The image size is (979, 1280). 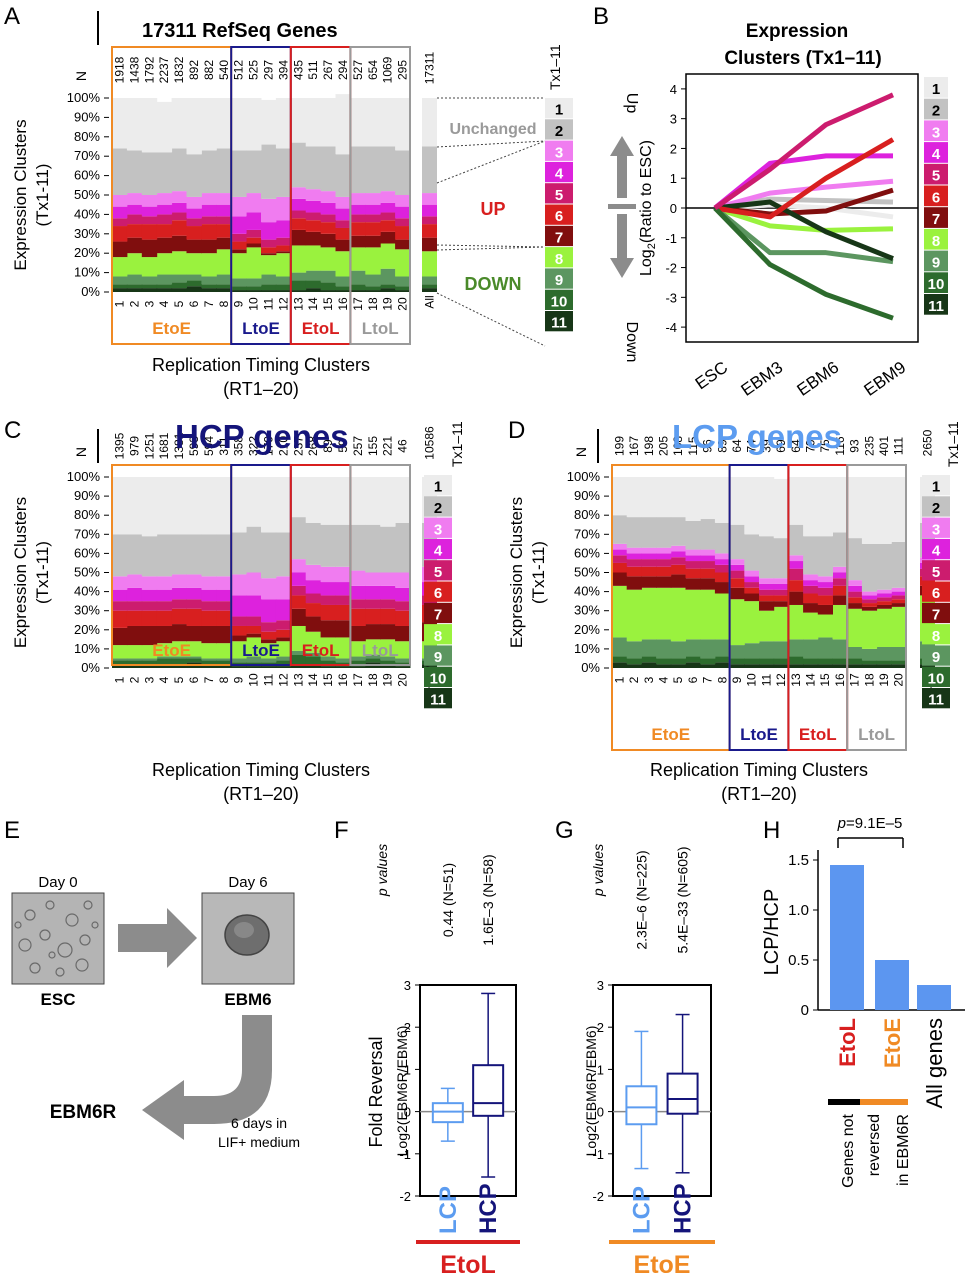 I want to click on panel-c-rt-label: 3, so click(x=149, y=679).